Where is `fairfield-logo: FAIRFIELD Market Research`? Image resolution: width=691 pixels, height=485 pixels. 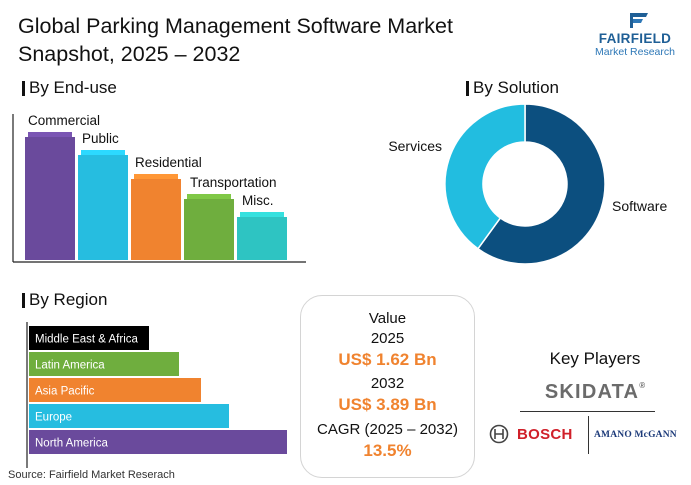
fairfield-logo: FAIRFIELD Market Research is located at coordinates (635, 36).